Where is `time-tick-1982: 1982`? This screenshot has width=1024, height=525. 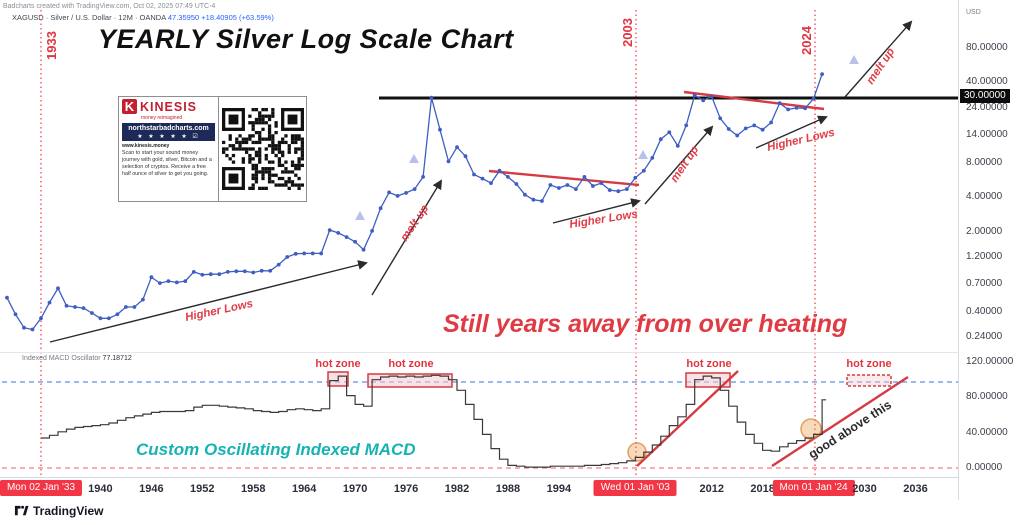 time-tick-1982: 1982 is located at coordinates (457, 489).